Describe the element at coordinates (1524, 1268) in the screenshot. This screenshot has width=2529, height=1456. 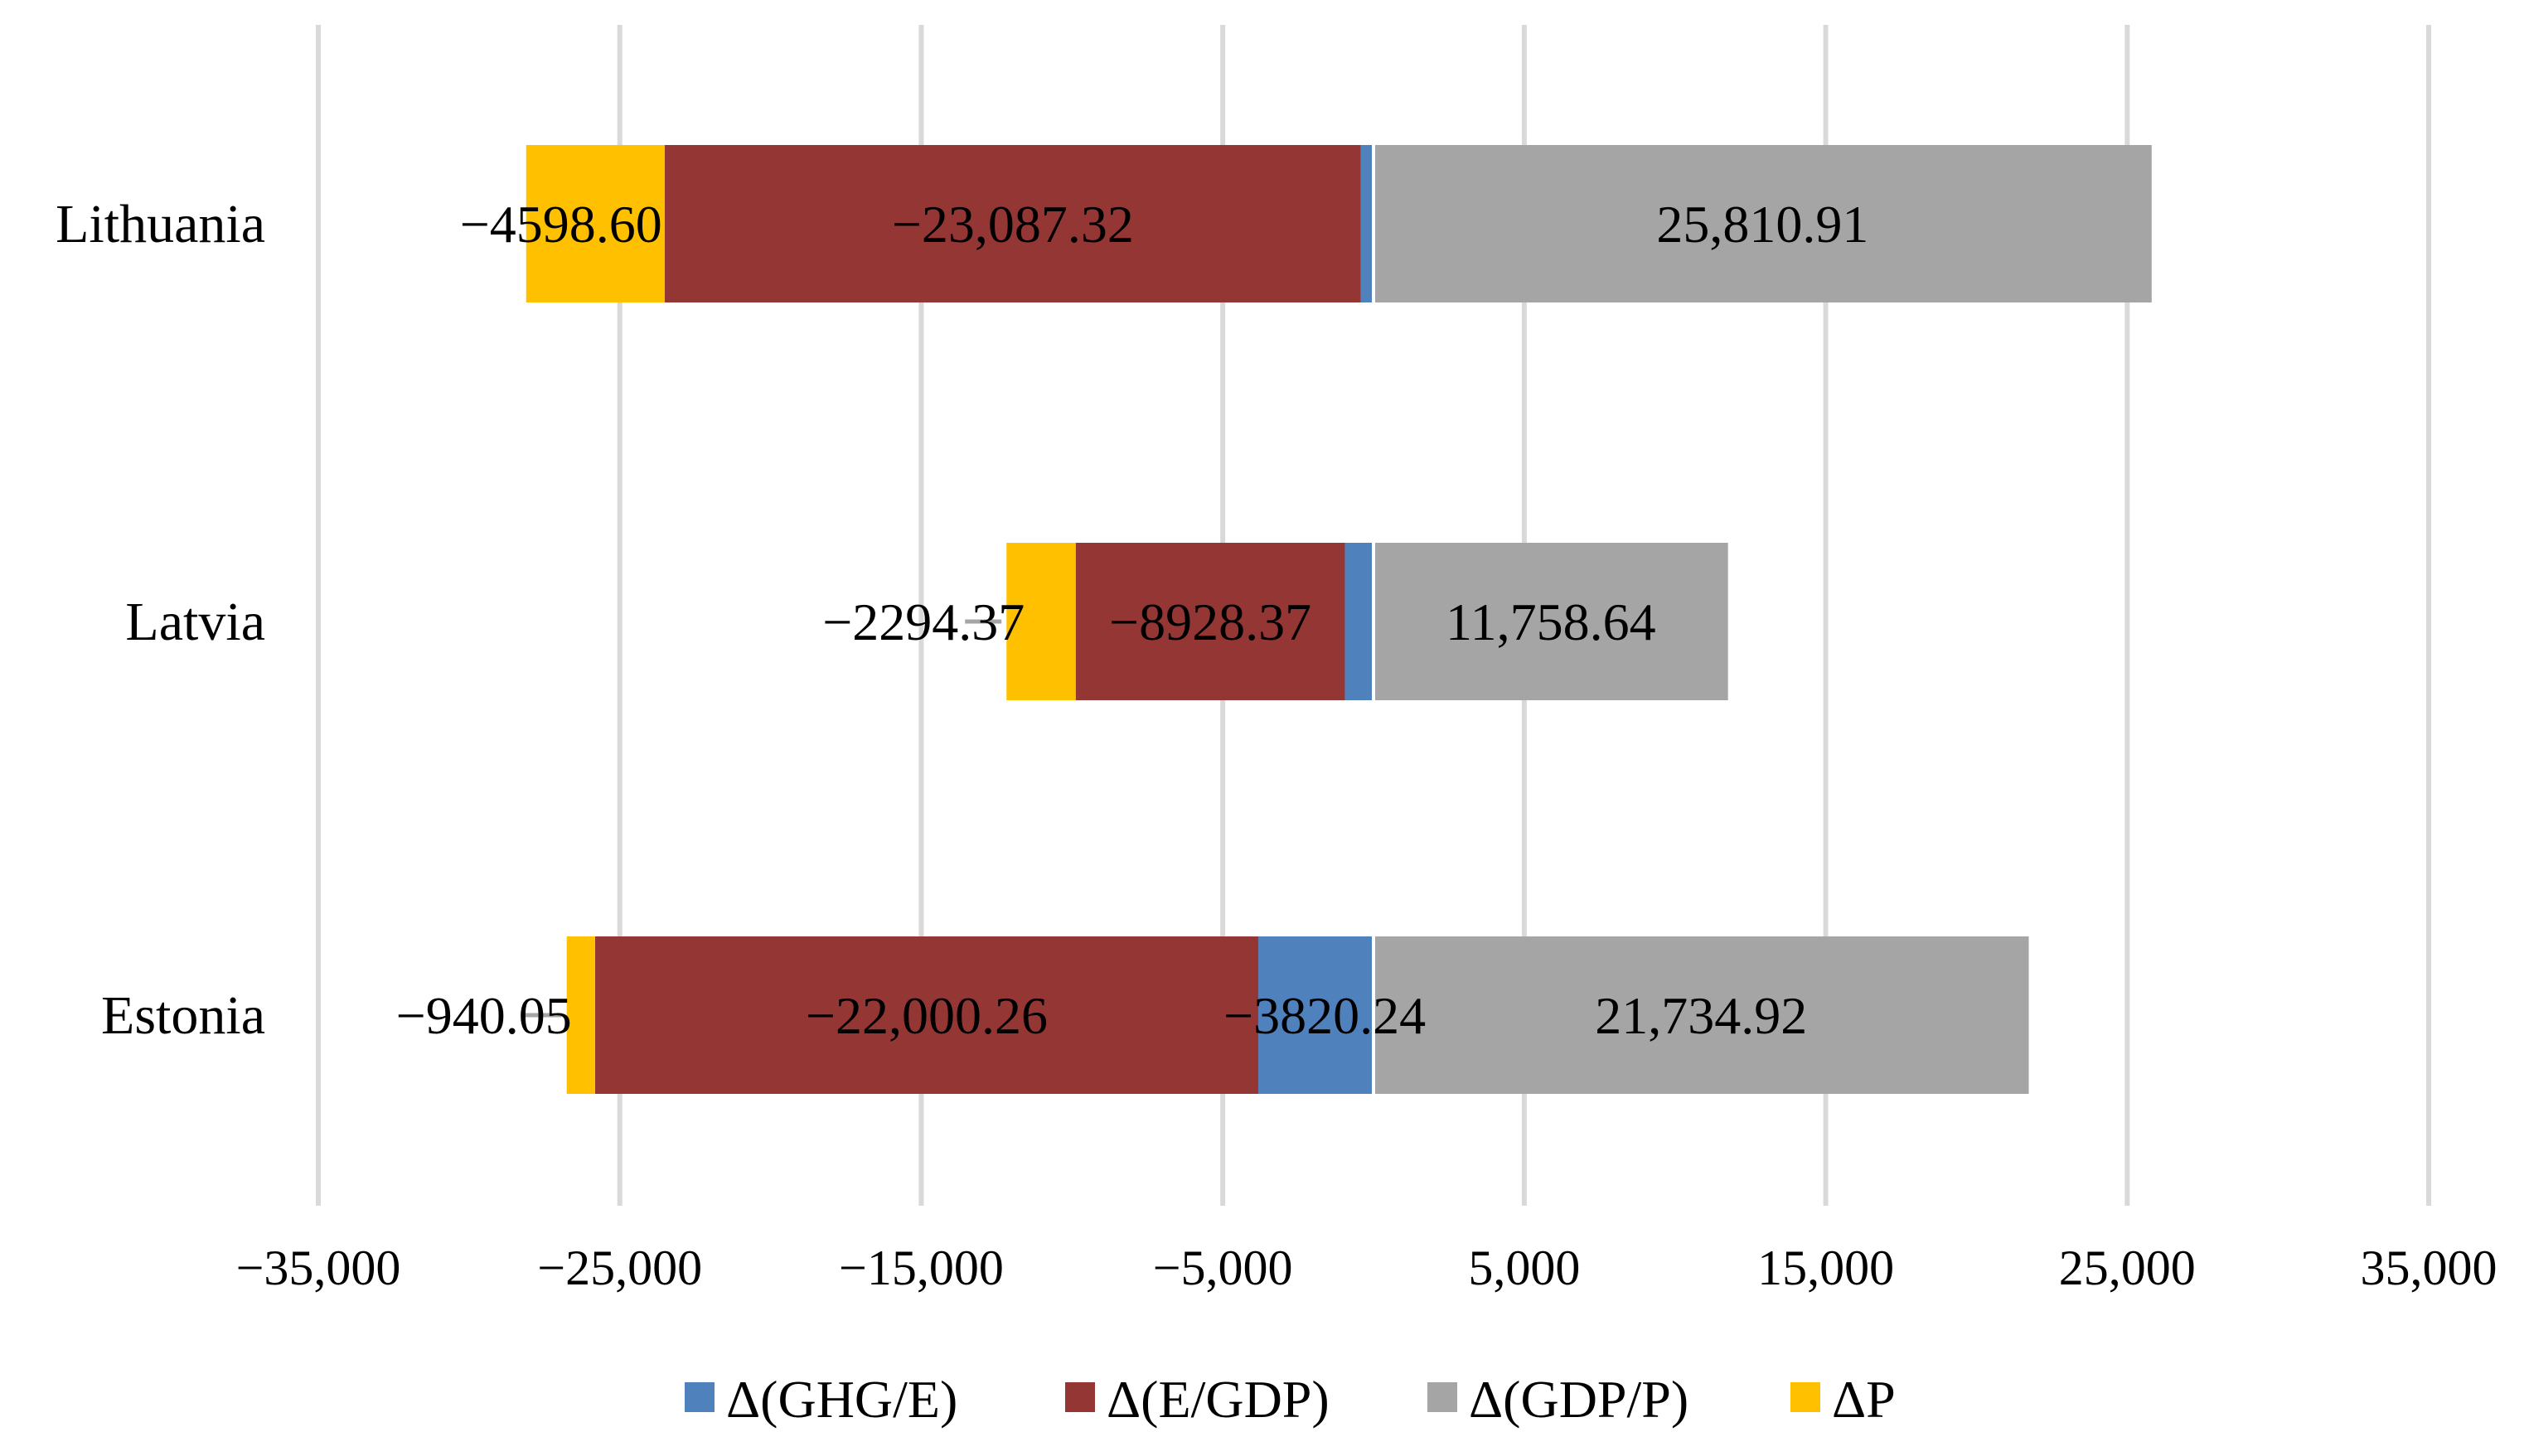
I see `x-tick-label: 5,000` at that location.